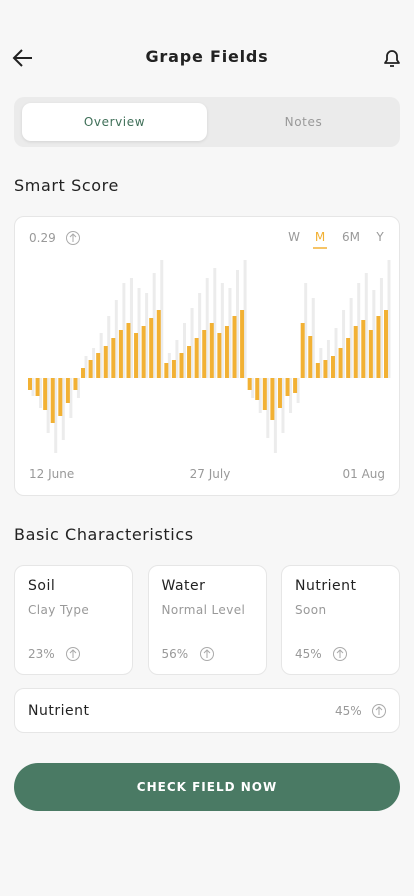 Image resolution: width=414 pixels, height=896 pixels. I want to click on card-title: Soil, so click(42, 586).